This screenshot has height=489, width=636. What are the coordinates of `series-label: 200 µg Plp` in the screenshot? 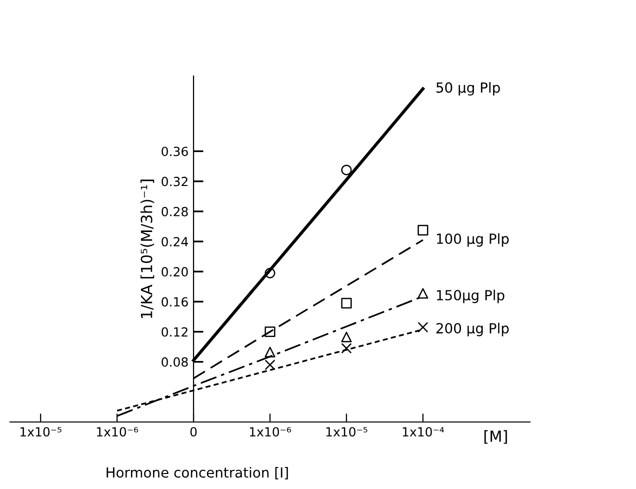 It's located at (472, 329).